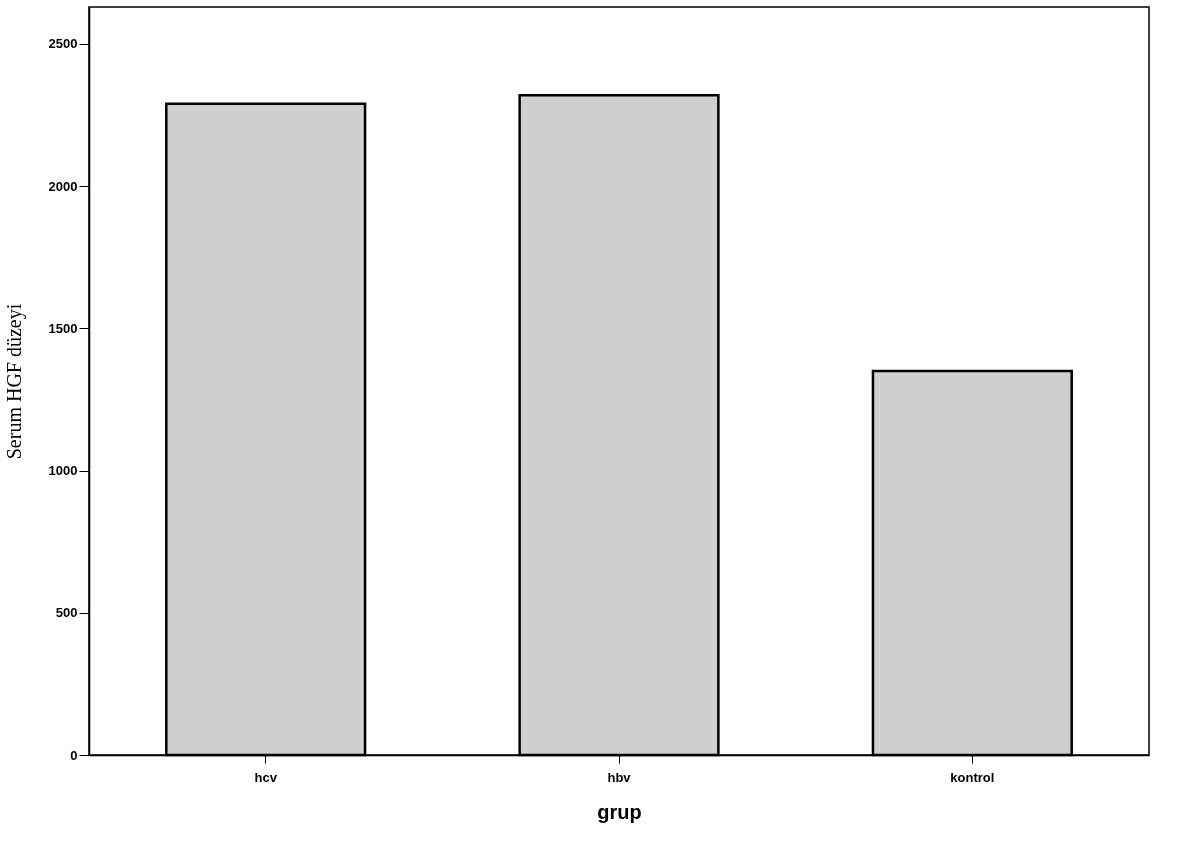 This screenshot has width=1197, height=847. Describe the element at coordinates (66, 613) in the screenshot. I see `y-tick-label: 500` at that location.